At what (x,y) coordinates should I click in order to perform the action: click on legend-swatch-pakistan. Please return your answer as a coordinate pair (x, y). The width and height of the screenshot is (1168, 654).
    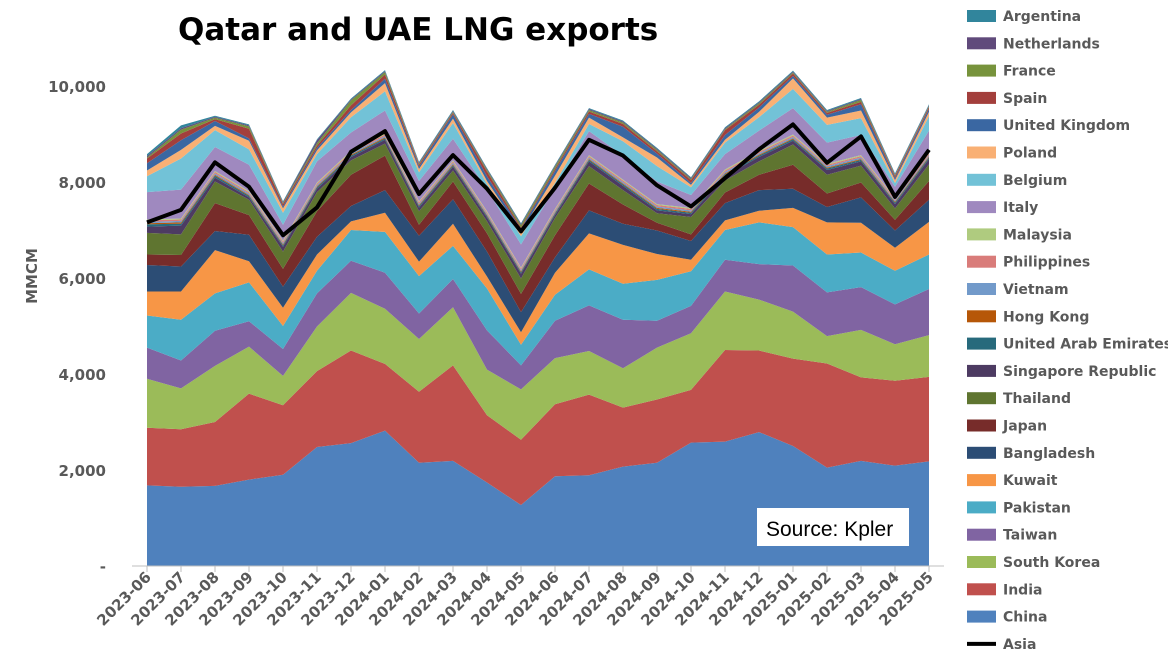
    Looking at the image, I should click on (981, 507).